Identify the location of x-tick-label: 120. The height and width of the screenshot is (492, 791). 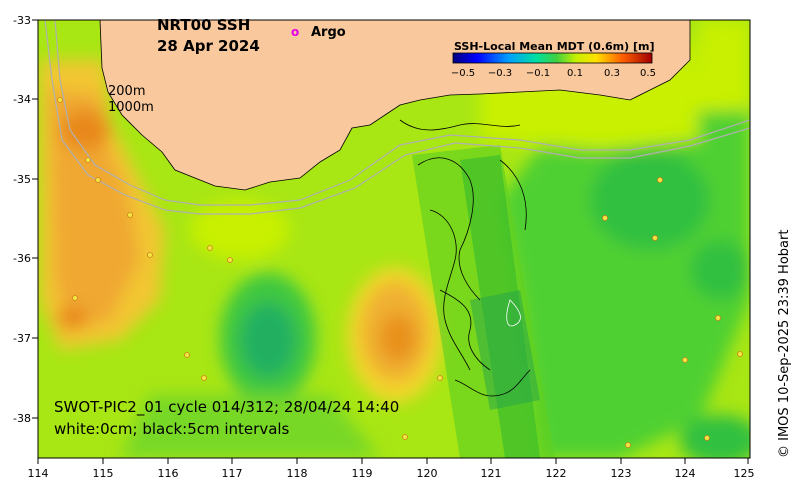
(427, 473).